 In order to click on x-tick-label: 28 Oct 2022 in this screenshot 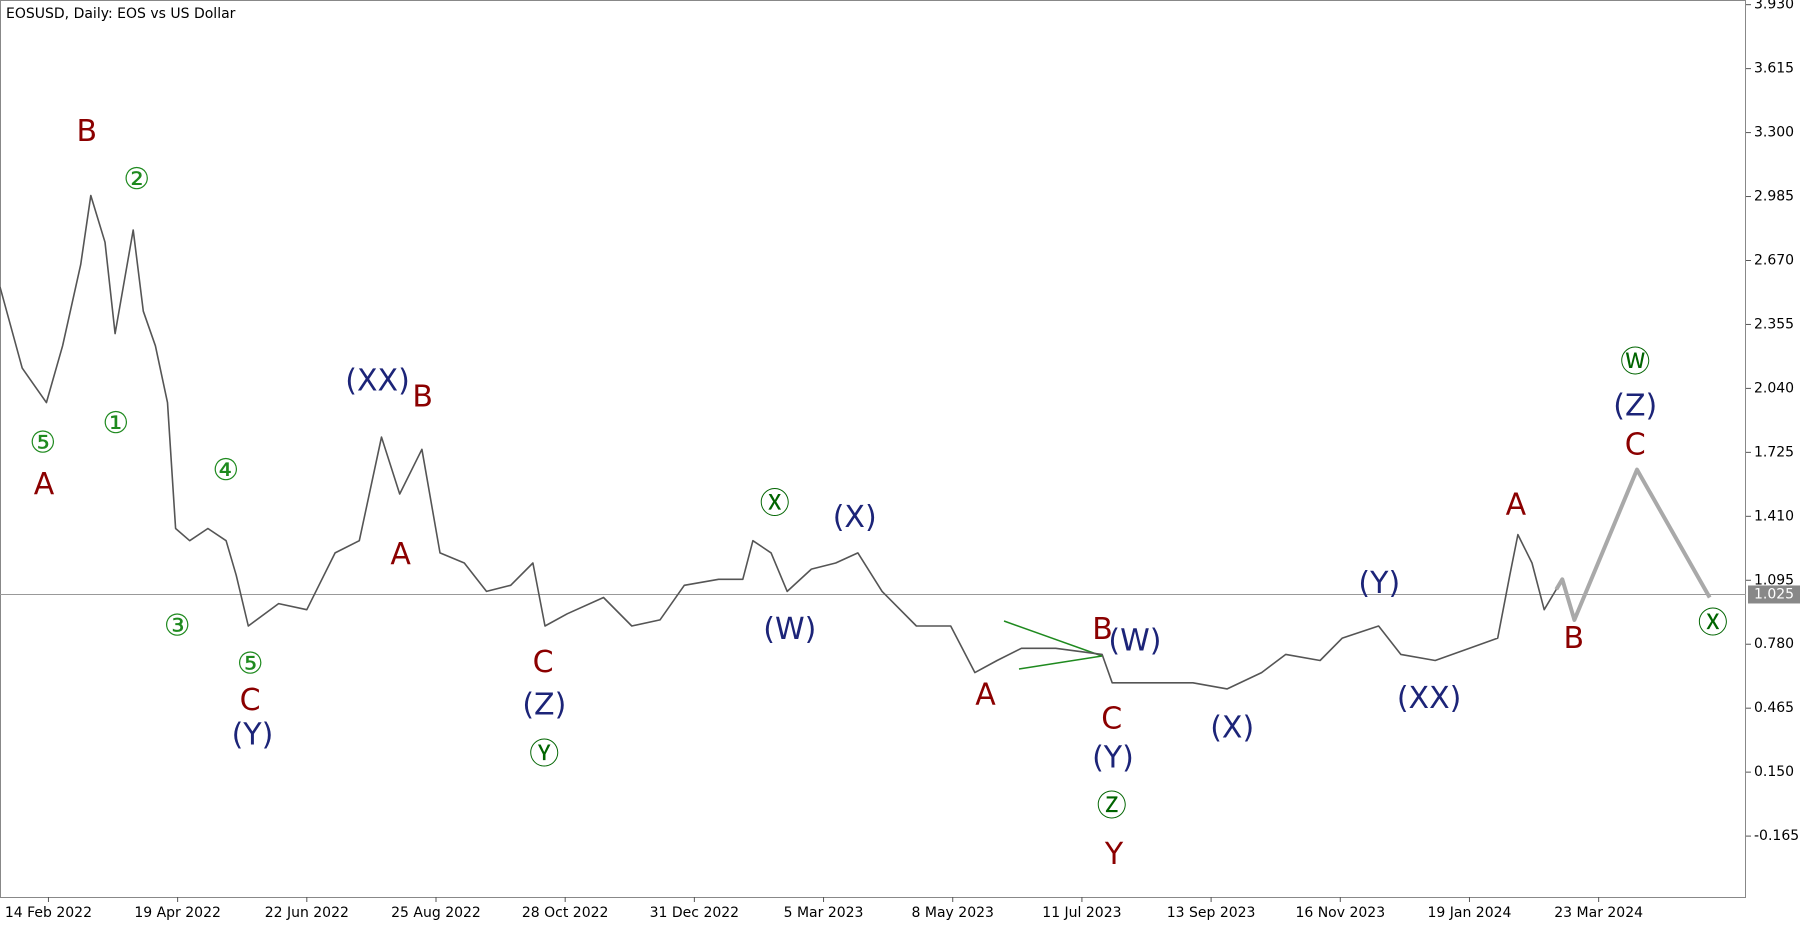, I will do `click(565, 913)`.